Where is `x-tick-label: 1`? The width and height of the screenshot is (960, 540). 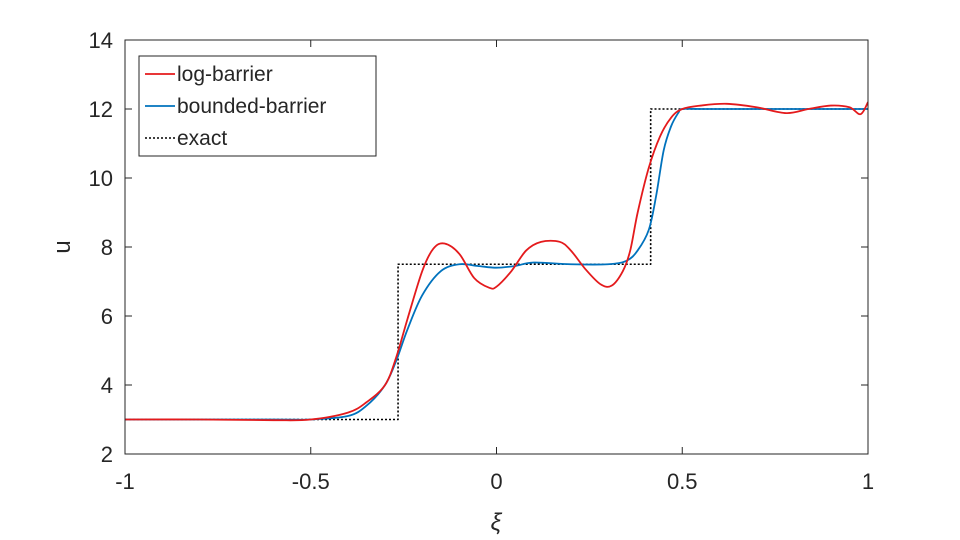
x-tick-label: 1 is located at coordinates (868, 481).